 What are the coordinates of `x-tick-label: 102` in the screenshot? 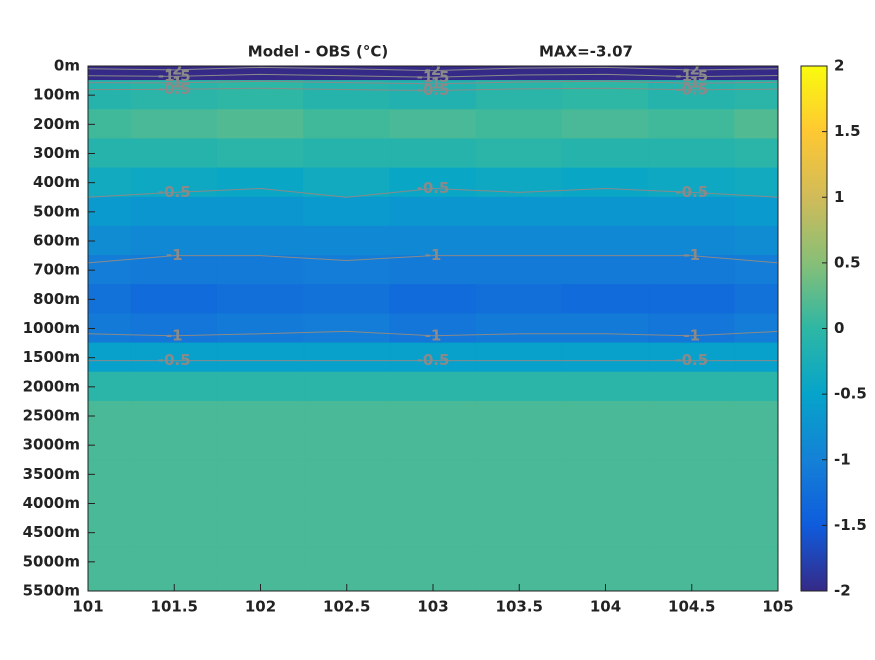 It's located at (260, 607).